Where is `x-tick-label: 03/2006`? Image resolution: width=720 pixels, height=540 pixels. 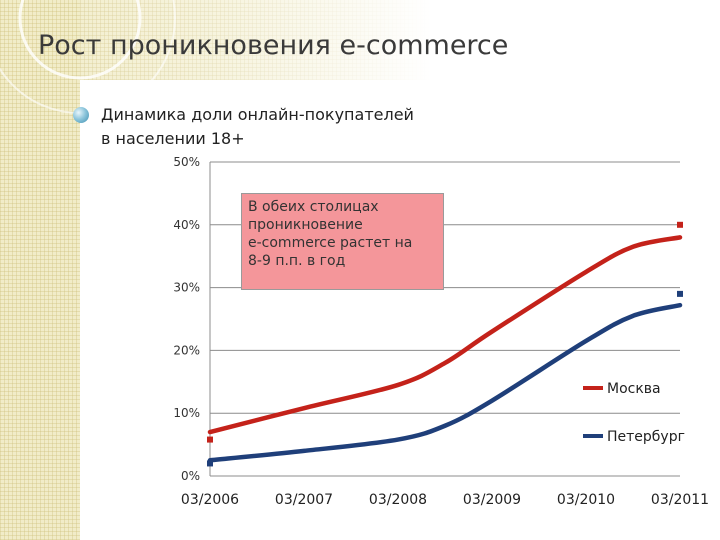
x-tick-label: 03/2006 is located at coordinates (210, 500).